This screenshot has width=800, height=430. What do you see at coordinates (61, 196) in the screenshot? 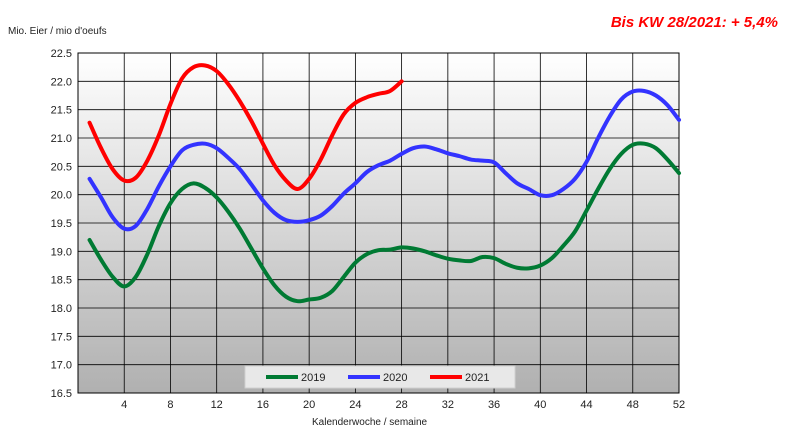
I see `y-tick-label: 20.0` at bounding box center [61, 196].